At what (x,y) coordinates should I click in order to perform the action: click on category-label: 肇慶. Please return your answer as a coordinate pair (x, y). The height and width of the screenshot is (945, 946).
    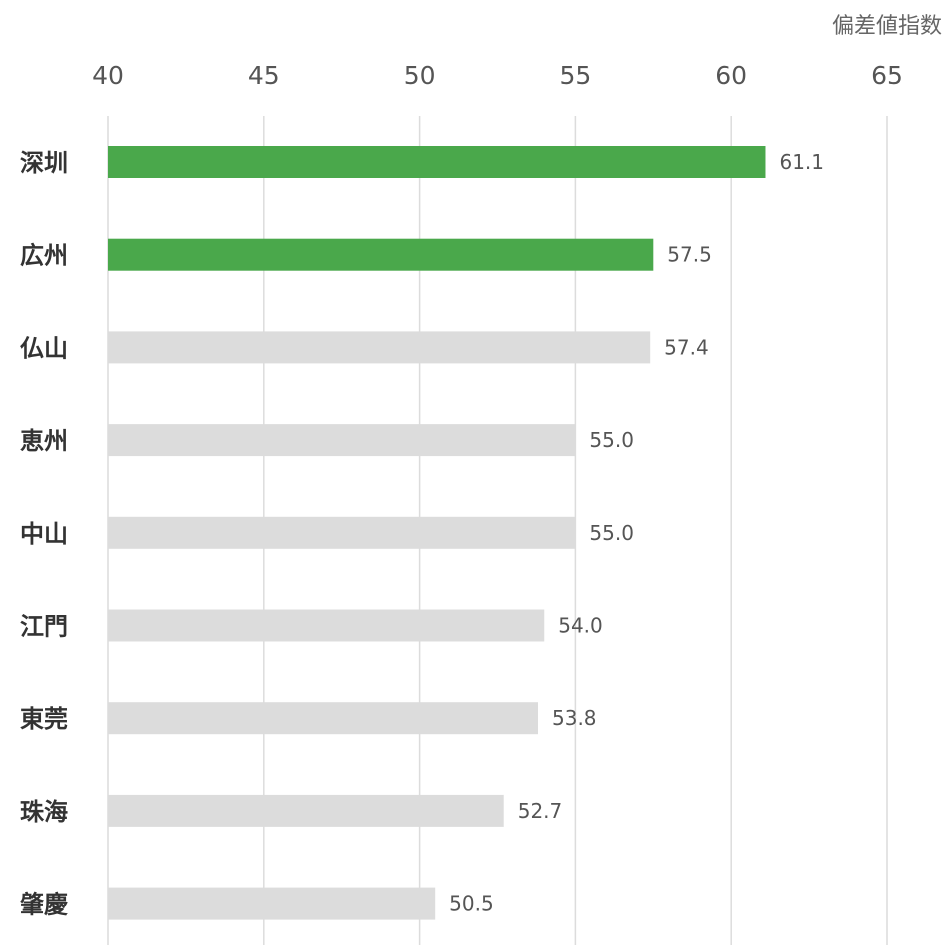
    Looking at the image, I should click on (44, 905).